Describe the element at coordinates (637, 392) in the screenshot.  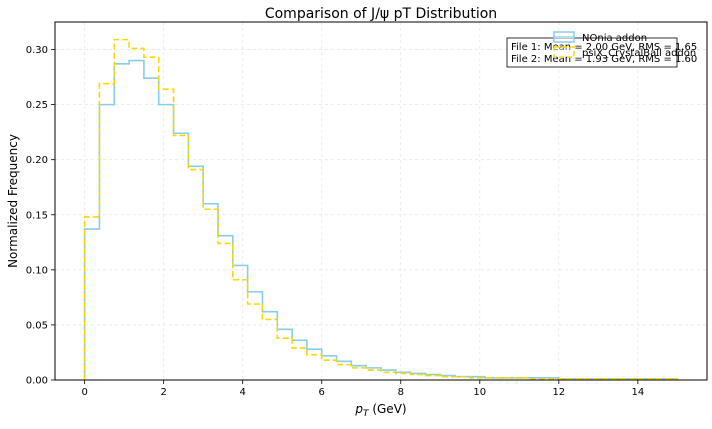
I see `x-tick-label: 14` at that location.